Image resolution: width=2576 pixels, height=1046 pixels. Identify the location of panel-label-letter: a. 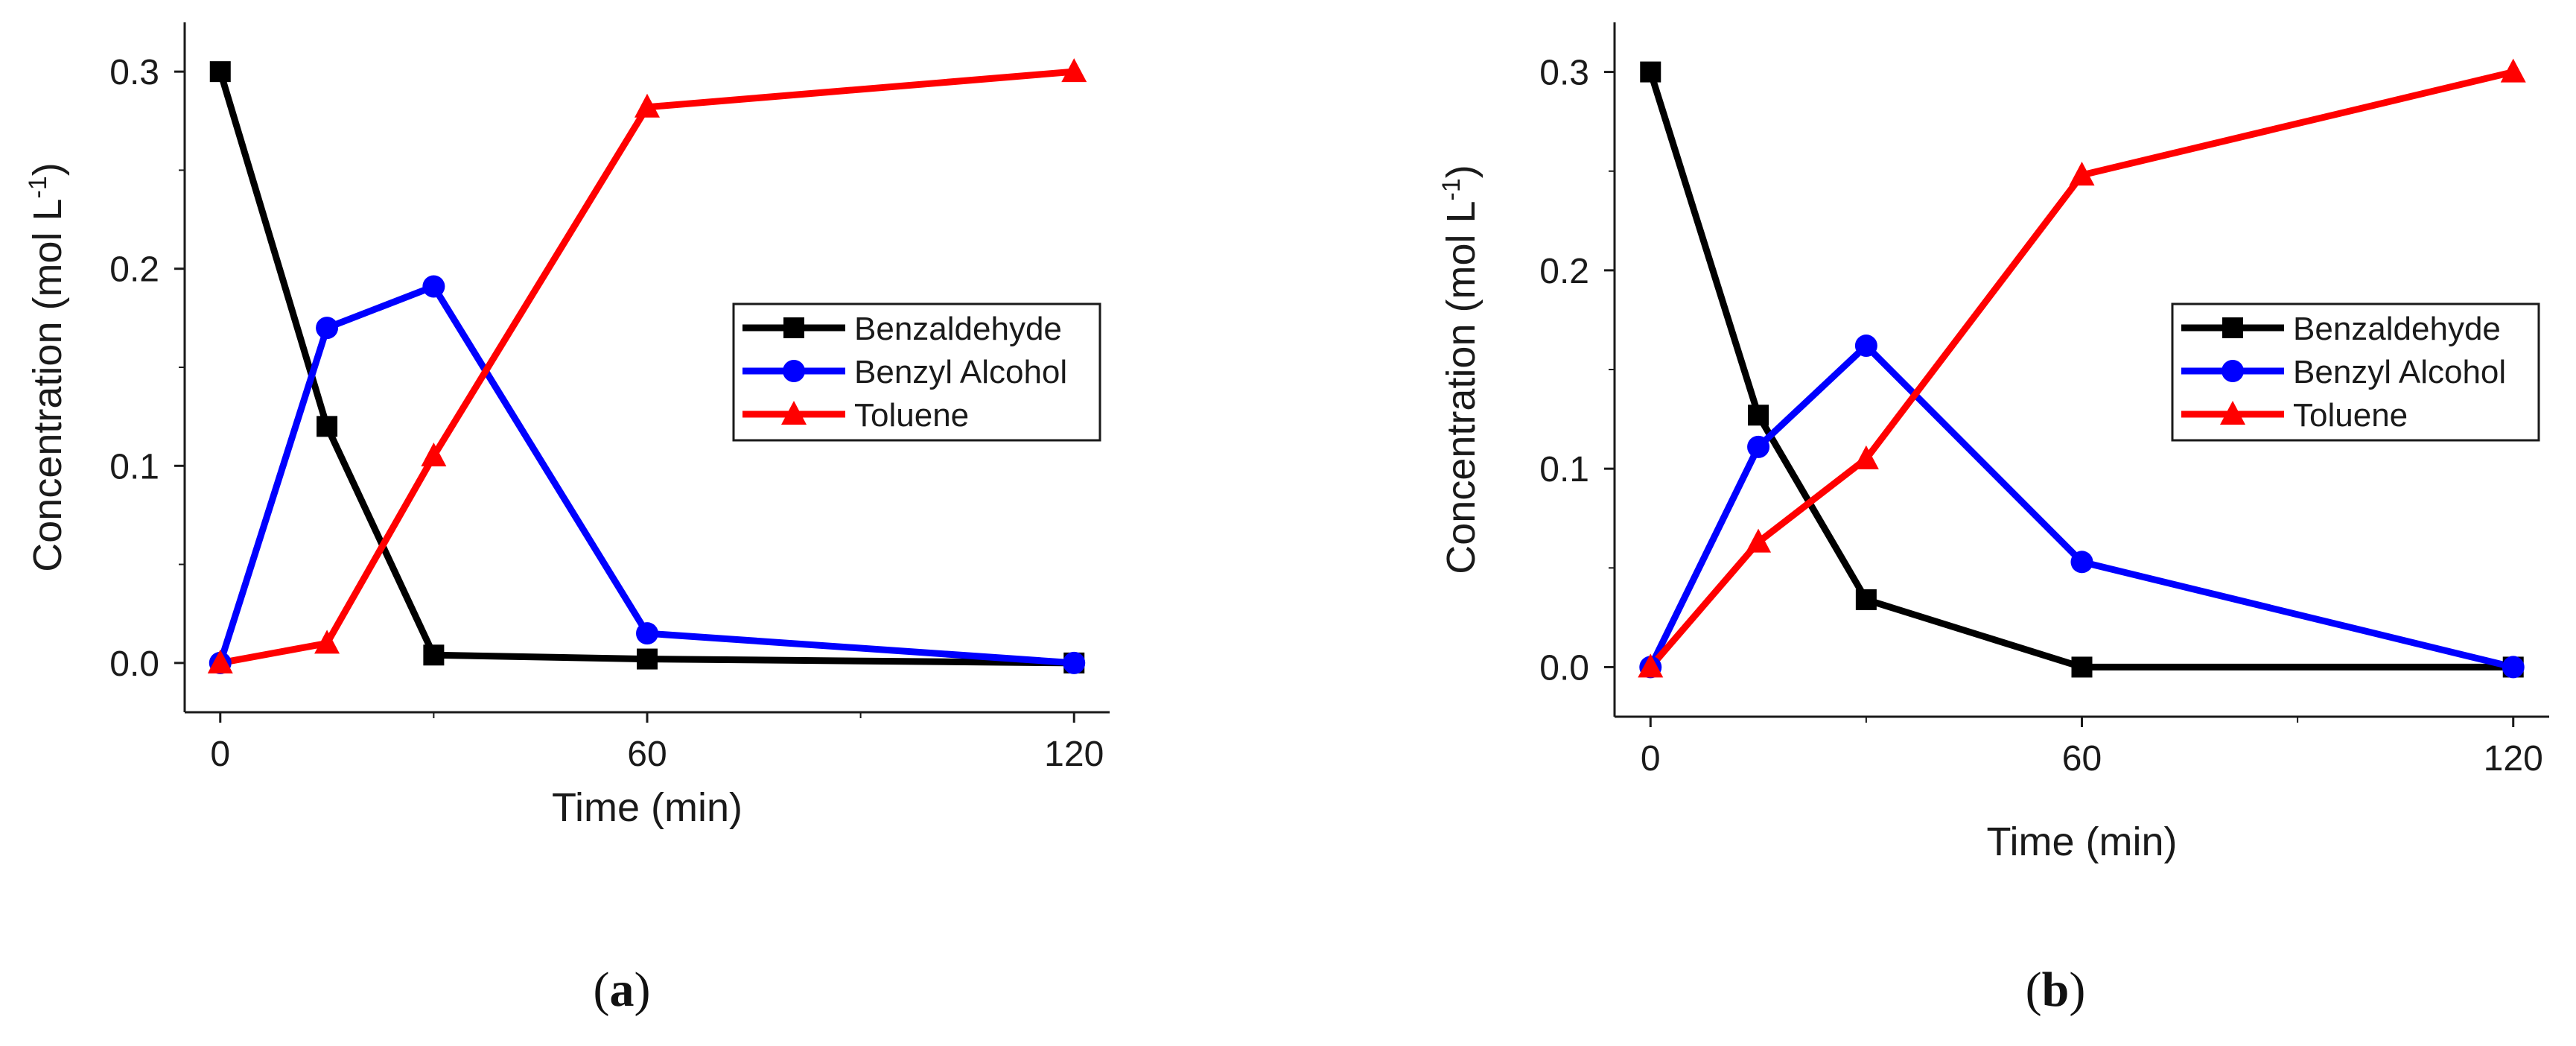
(622, 990).